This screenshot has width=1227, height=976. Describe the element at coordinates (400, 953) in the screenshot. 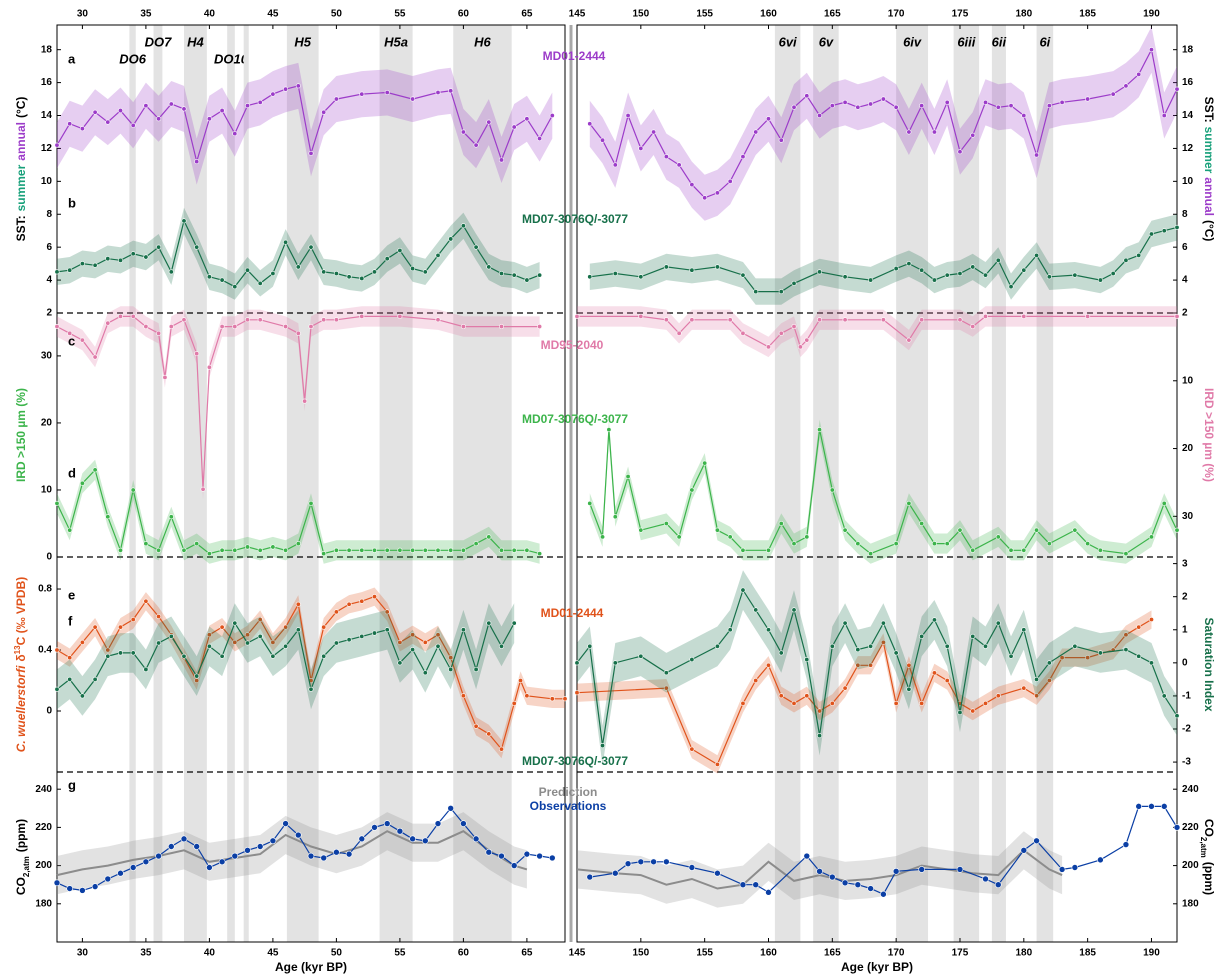

I see `x-tick-label: 55` at that location.